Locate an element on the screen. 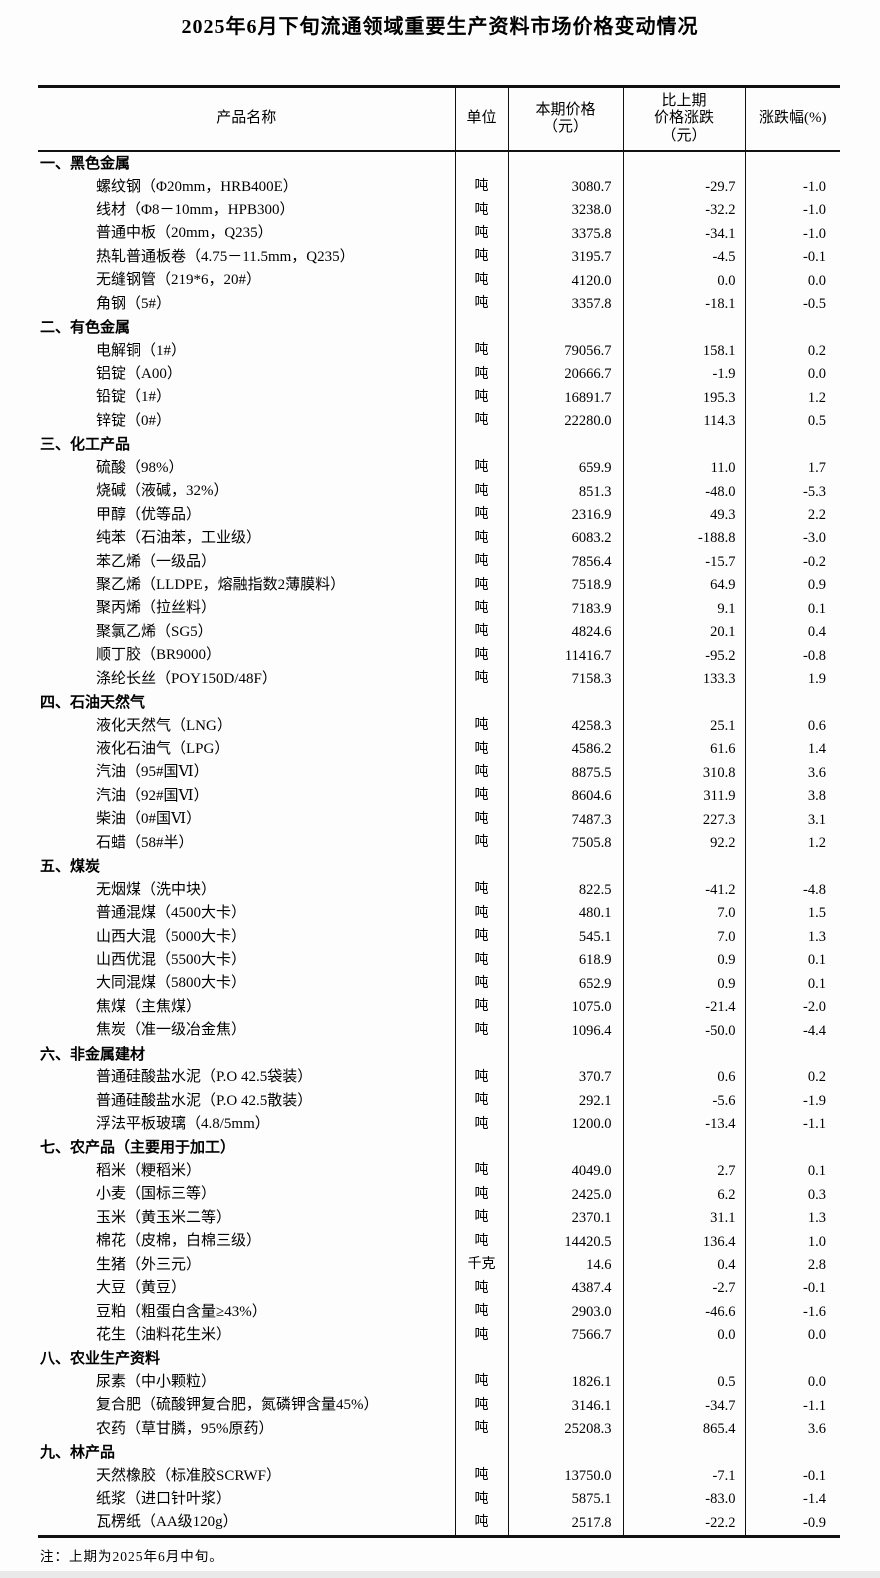  change-cell: -50.0 is located at coordinates (683, 1031).